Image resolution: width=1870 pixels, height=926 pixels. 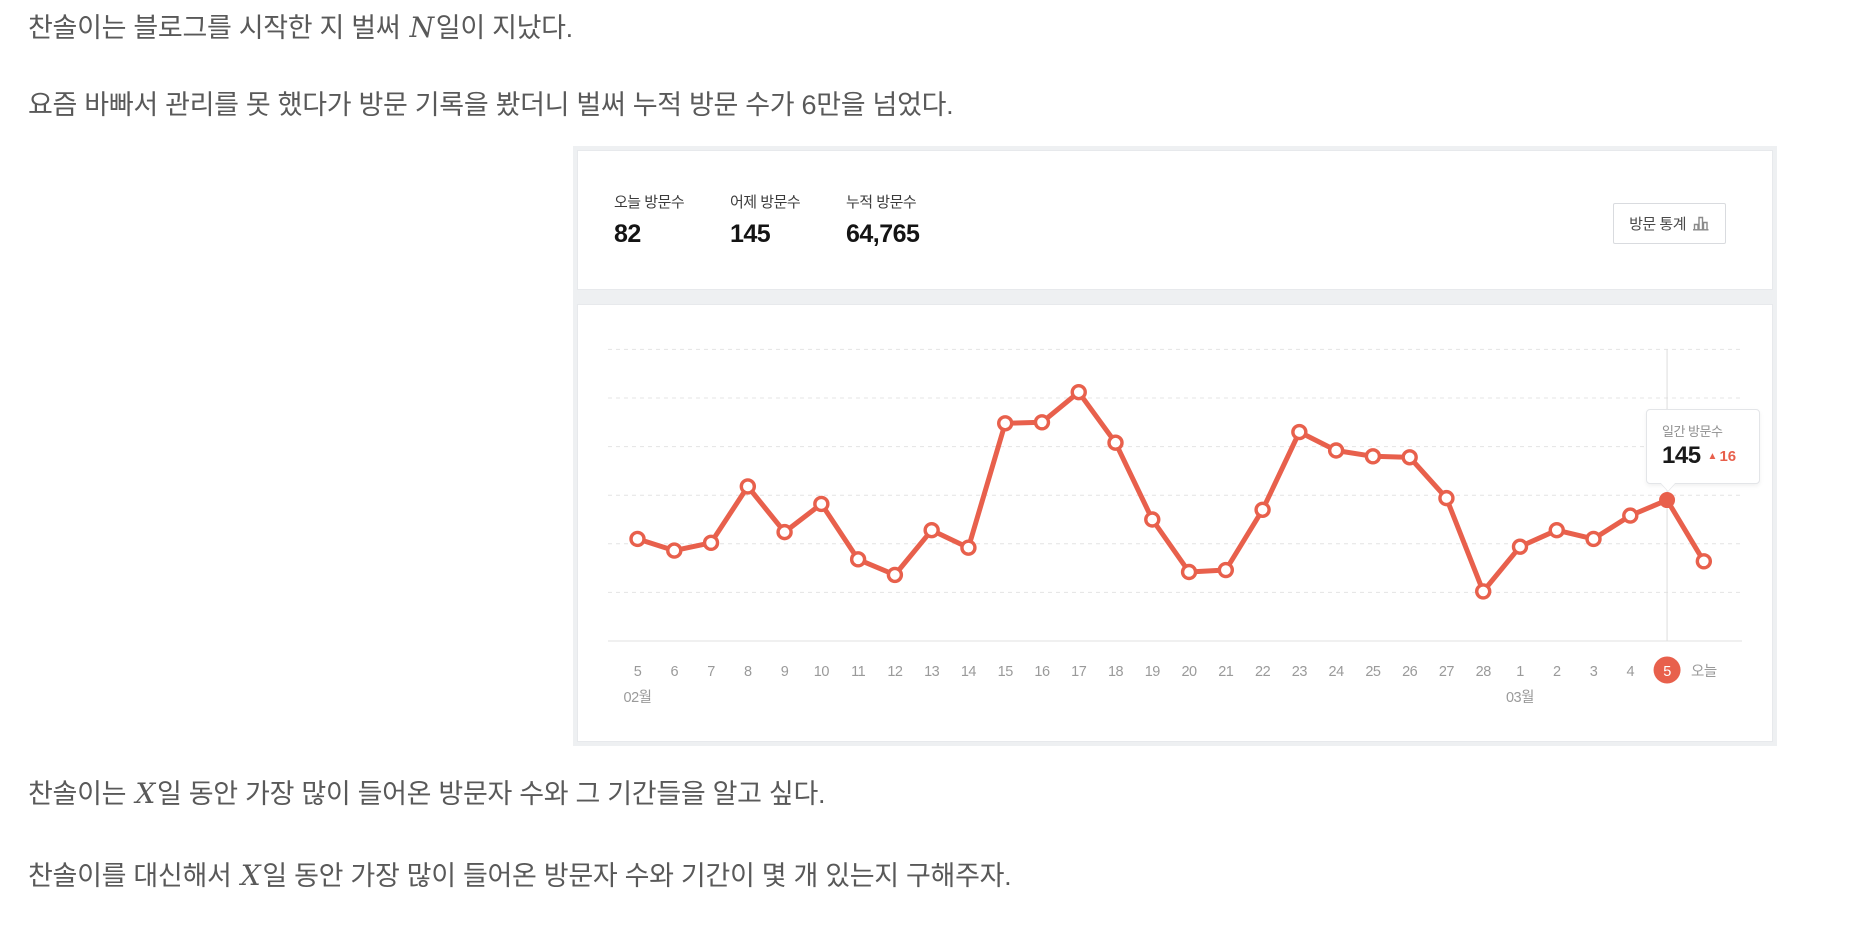 What do you see at coordinates (1373, 672) in the screenshot?
I see `svg-text: 25` at bounding box center [1373, 672].